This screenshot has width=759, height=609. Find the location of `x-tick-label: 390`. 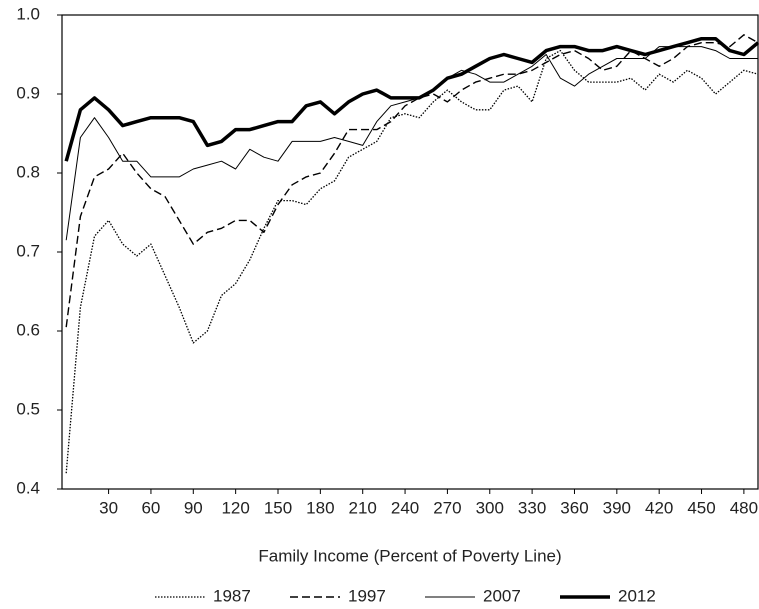

x-tick-label: 390 is located at coordinates (617, 507).